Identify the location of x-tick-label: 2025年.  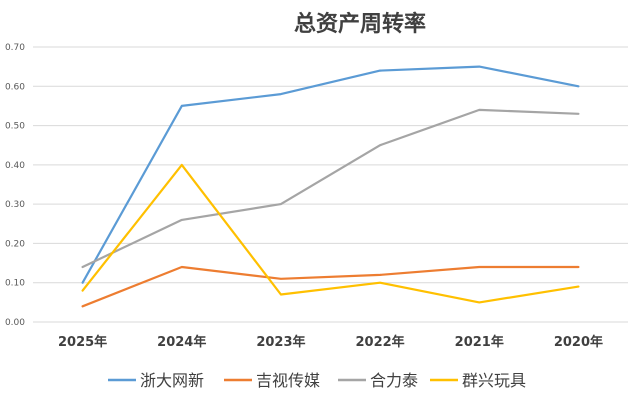
(82, 342).